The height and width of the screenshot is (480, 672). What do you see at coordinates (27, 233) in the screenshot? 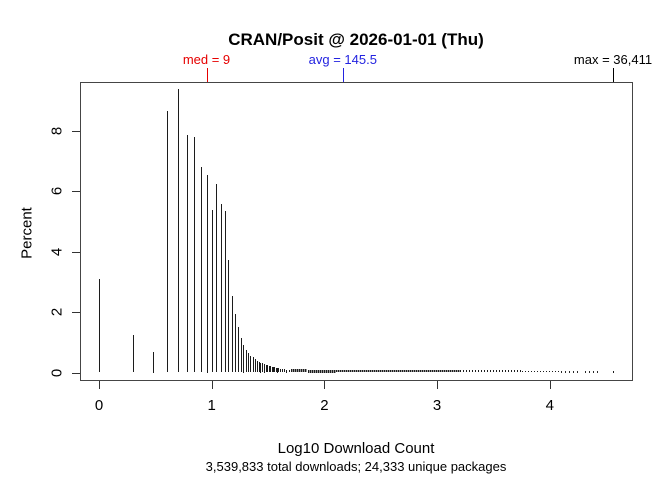
I see `y-axis-title: Percent` at bounding box center [27, 233].